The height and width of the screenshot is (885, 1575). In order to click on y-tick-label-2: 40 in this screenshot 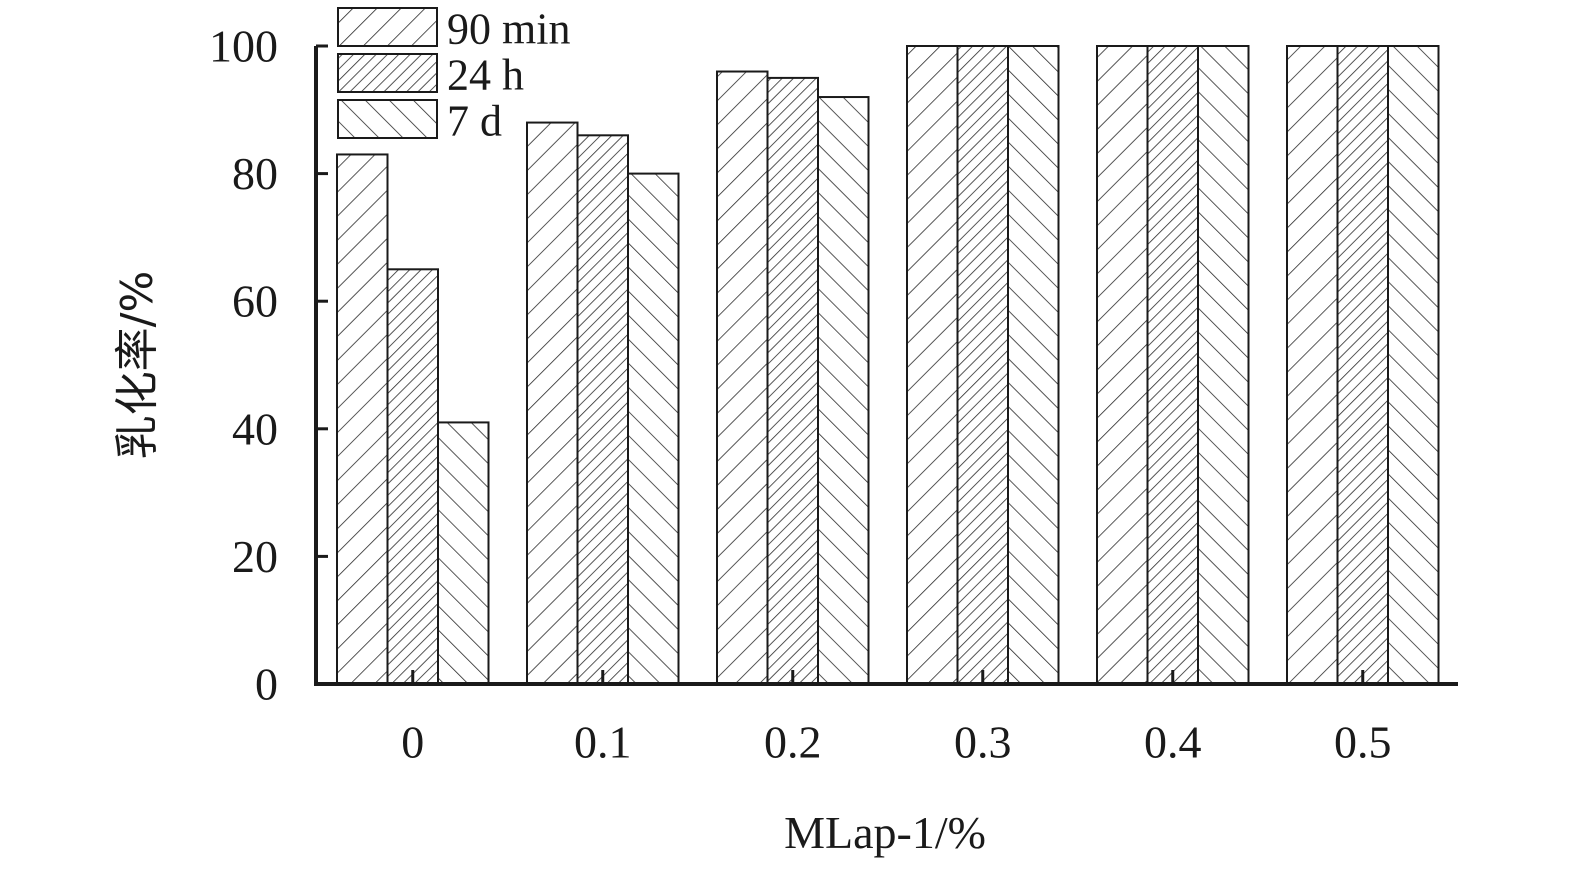, I will do `click(255, 428)`.